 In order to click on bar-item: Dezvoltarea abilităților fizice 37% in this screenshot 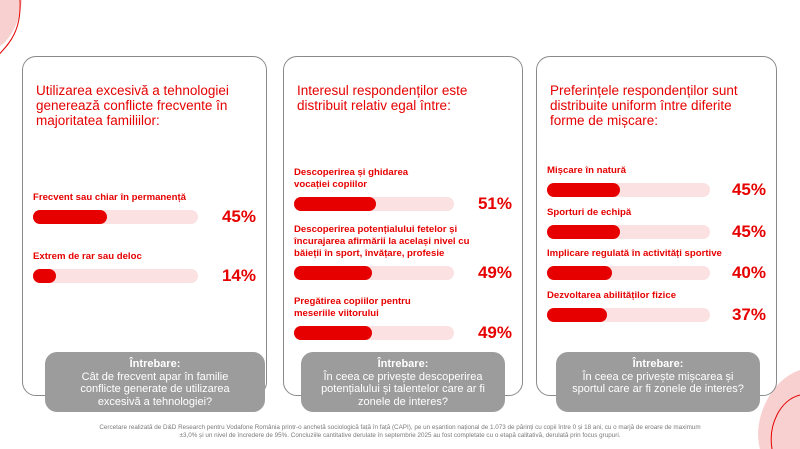, I will do `click(656, 307)`.